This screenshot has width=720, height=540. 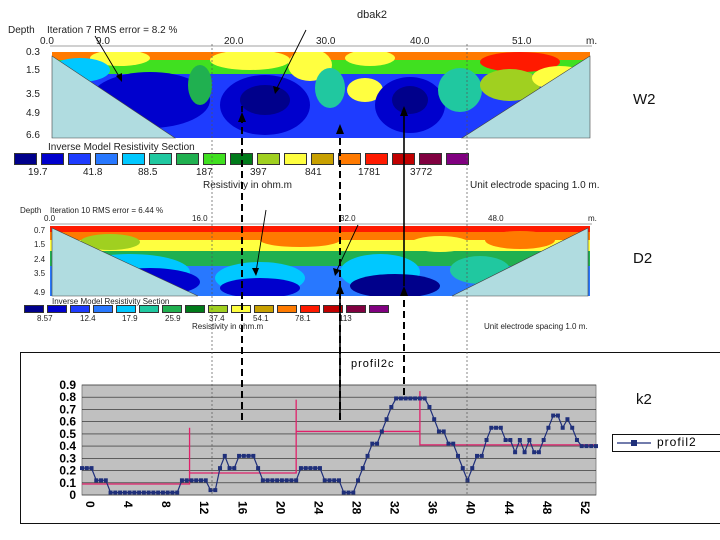 What do you see at coordinates (40, 273) in the screenshot?
I see `mid-depth-tick: 3.5` at bounding box center [40, 273].